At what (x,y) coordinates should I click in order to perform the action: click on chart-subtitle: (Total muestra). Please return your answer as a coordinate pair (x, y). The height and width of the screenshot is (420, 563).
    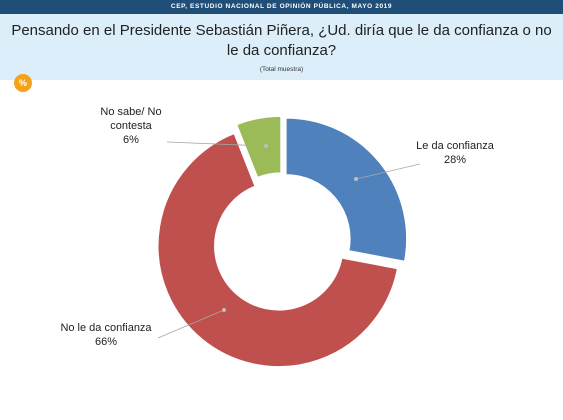
    Looking at the image, I should click on (281, 69).